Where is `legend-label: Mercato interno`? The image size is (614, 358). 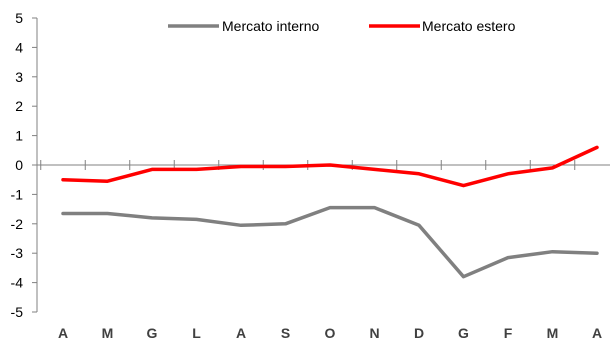 legend-label: Mercato interno is located at coordinates (270, 26).